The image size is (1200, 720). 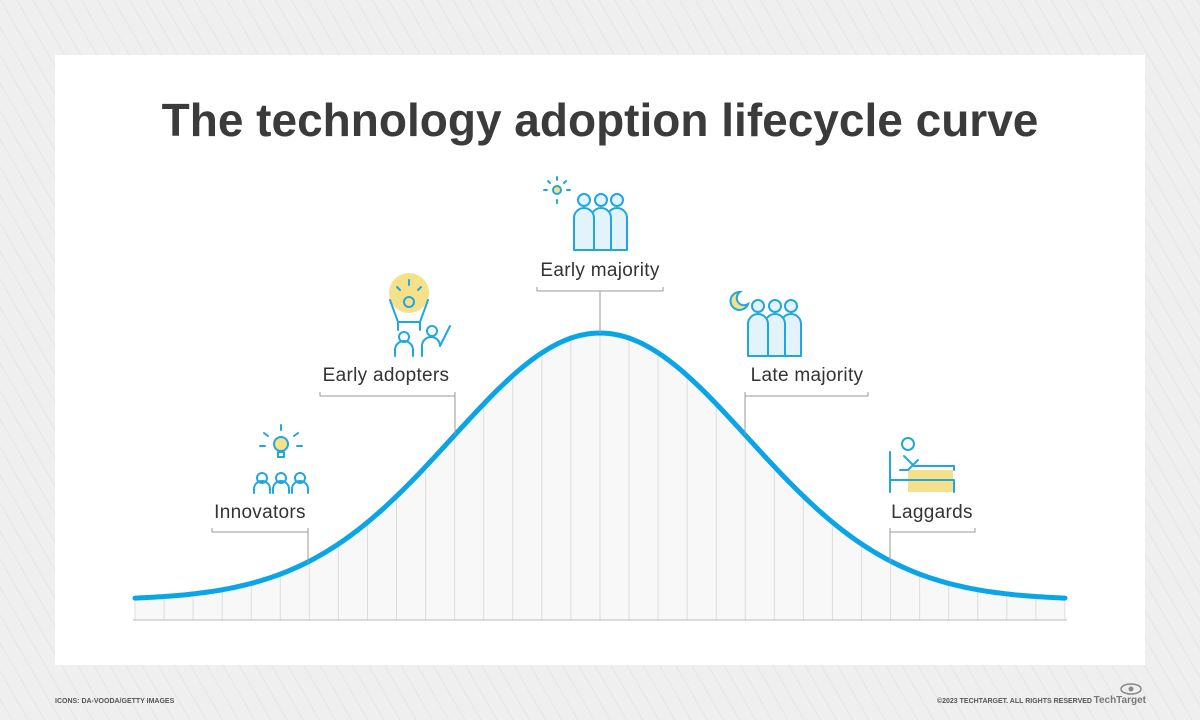 I want to click on icon-innovators, so click(x=281, y=459).